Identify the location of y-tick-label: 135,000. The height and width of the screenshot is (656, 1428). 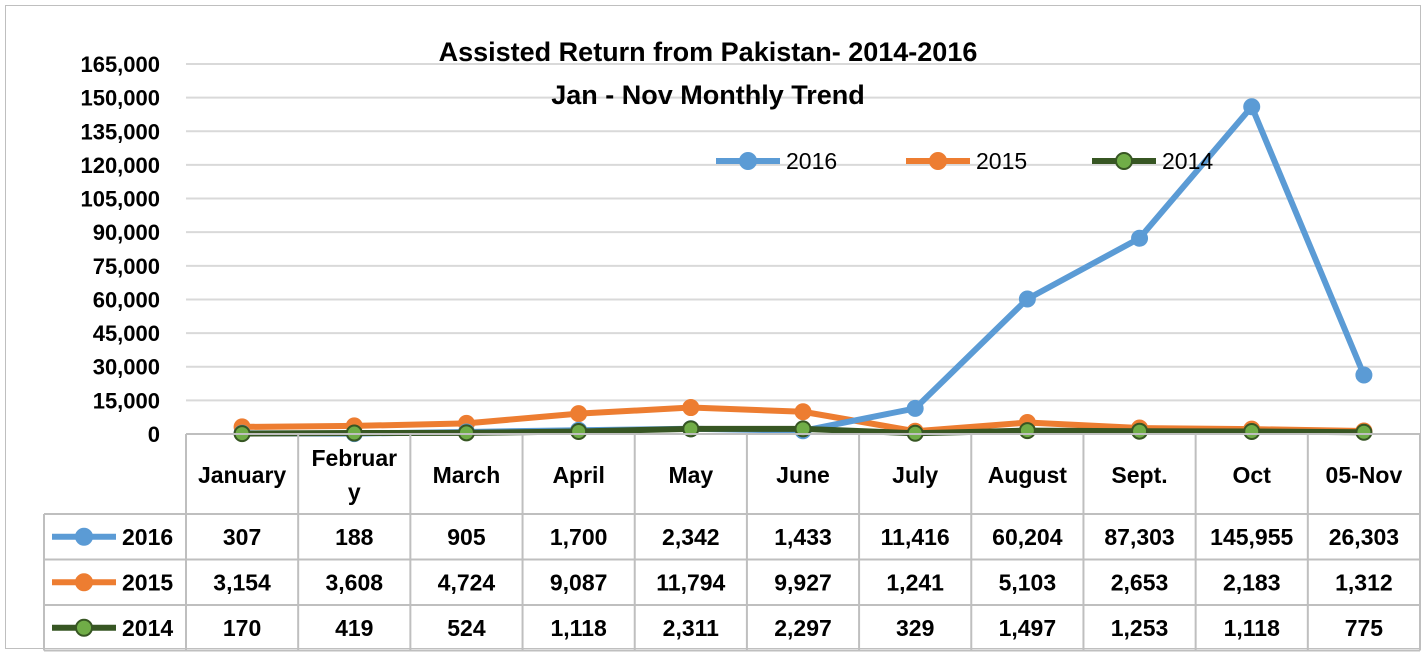
(120, 131).